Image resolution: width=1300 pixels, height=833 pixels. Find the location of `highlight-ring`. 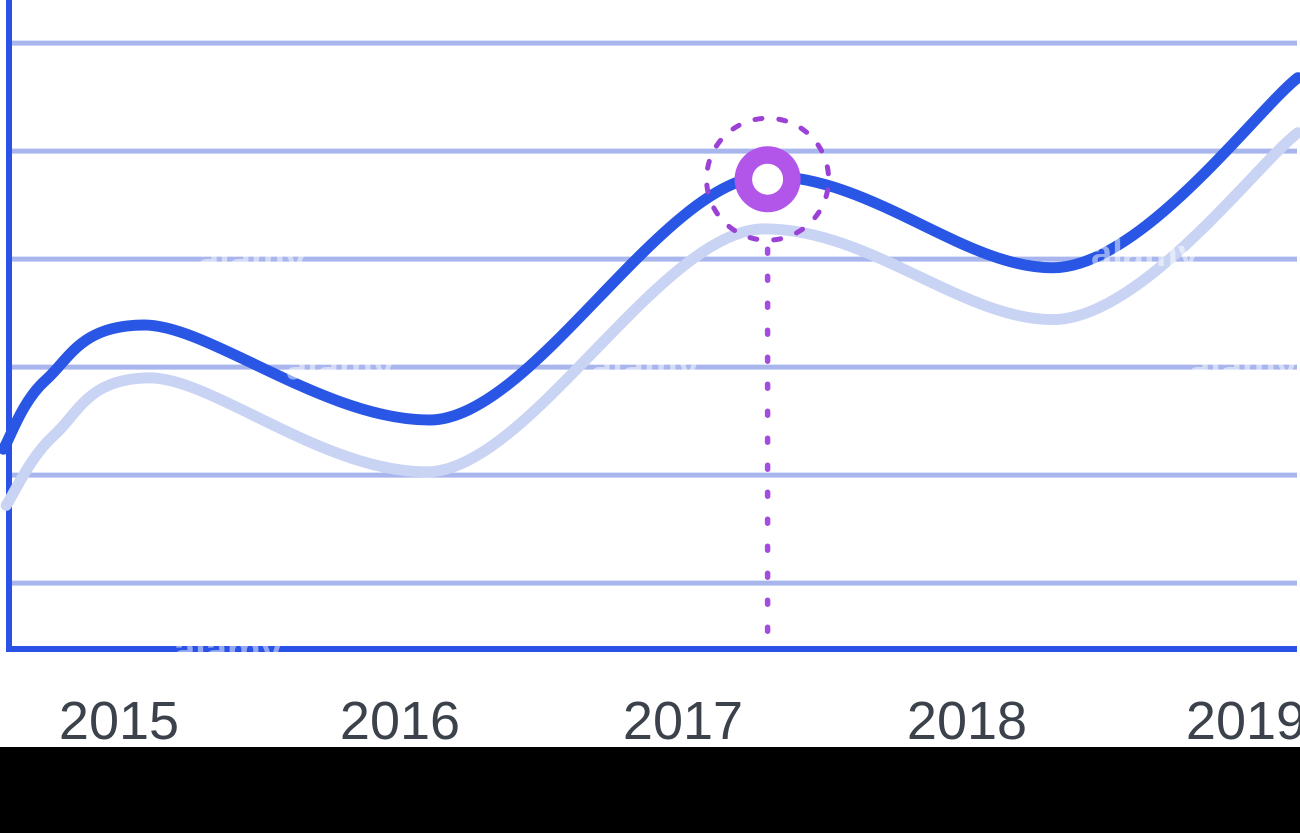

highlight-ring is located at coordinates (768, 179).